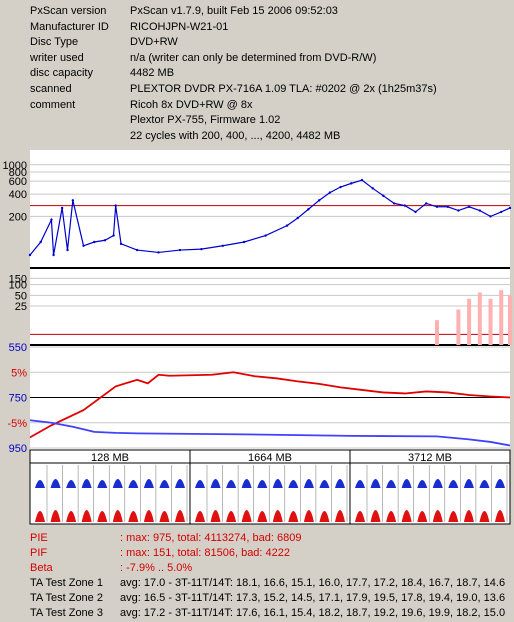  Describe the element at coordinates (51, 89) in the screenshot. I see `info-label: scanned` at that location.